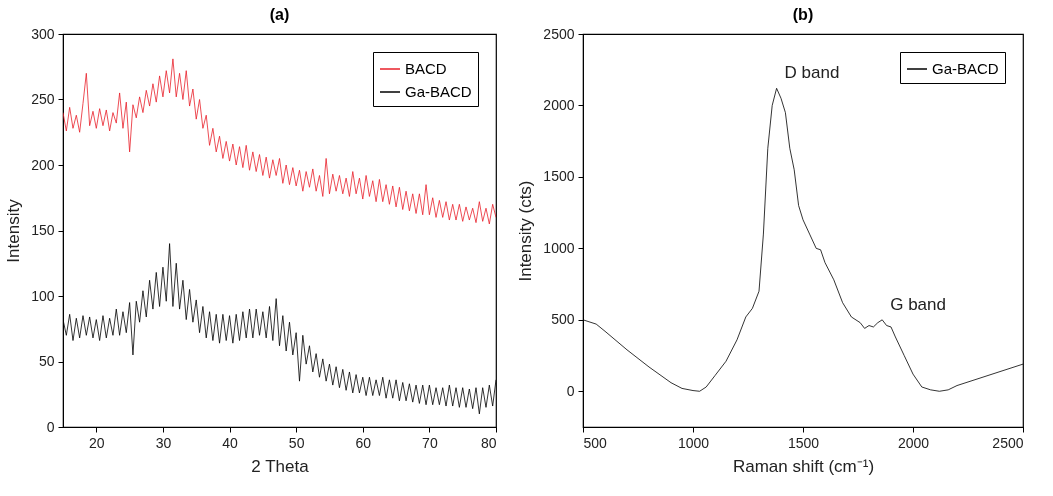 The image size is (1053, 496). What do you see at coordinates (693, 442) in the screenshot?
I see `x-tick-label: 1000` at bounding box center [693, 442].